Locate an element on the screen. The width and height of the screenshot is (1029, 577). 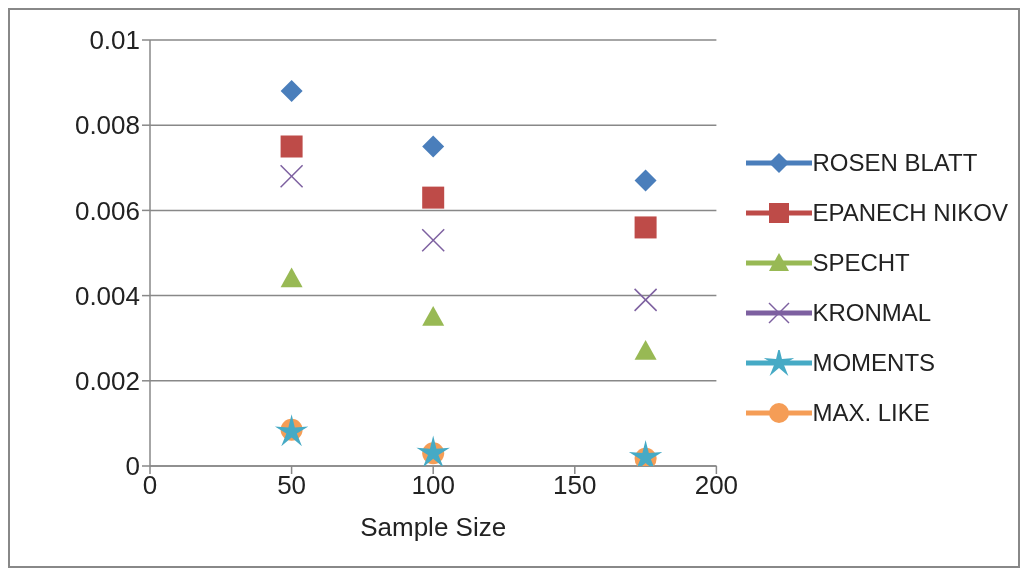
legend-label: MAX. LIKE is located at coordinates (871, 413).